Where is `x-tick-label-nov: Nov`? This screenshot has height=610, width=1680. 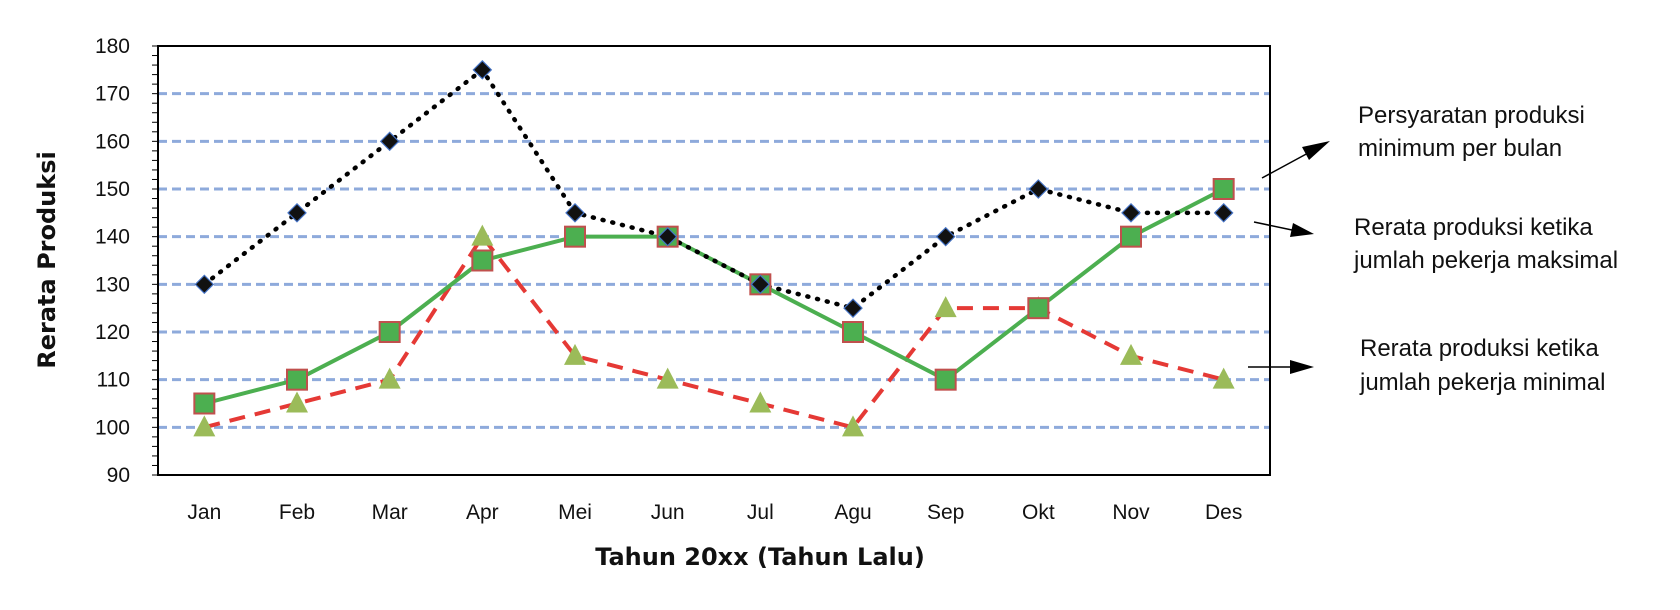
x-tick-label-nov: Nov is located at coordinates (1131, 512).